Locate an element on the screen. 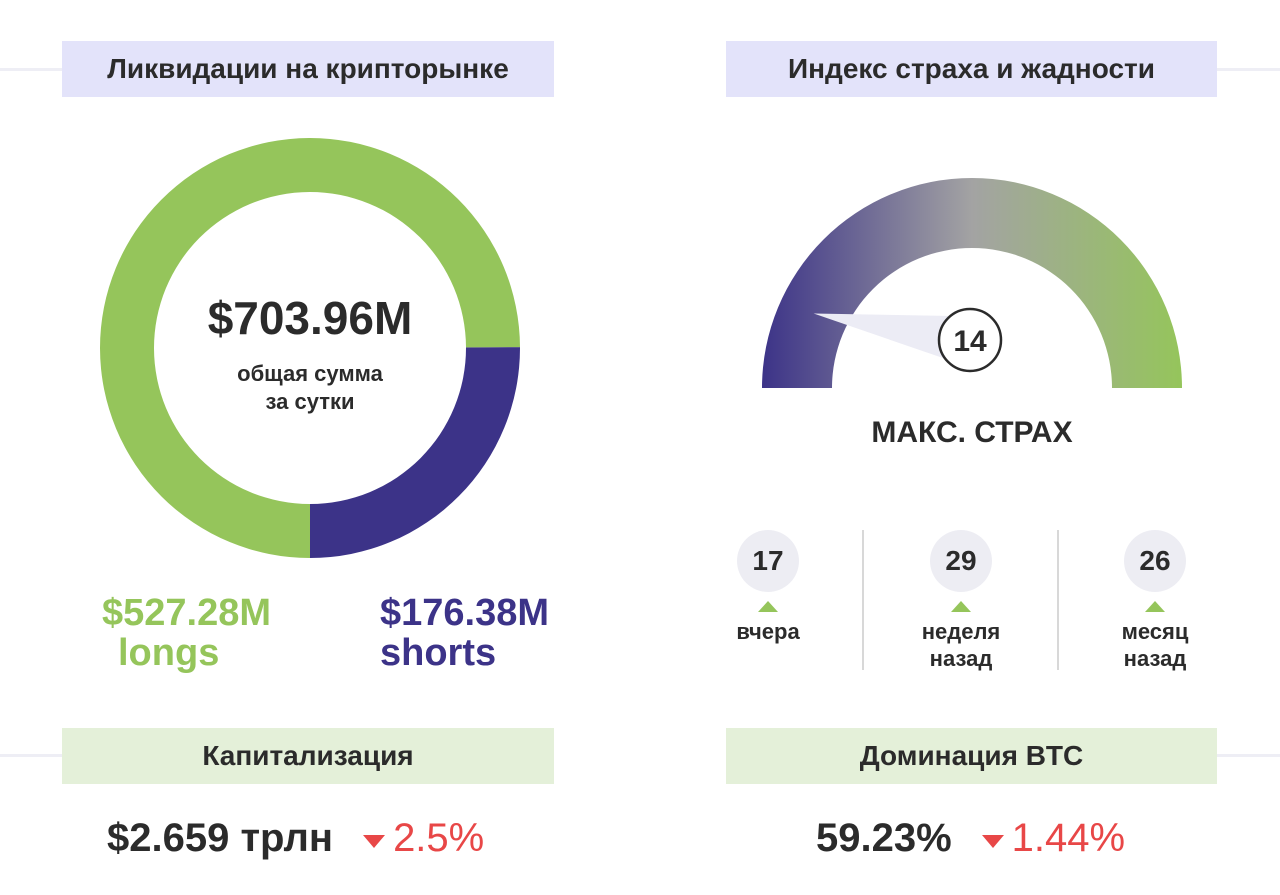 The width and height of the screenshot is (1280, 895). capitalization-title: Капитализация is located at coordinates (308, 756).